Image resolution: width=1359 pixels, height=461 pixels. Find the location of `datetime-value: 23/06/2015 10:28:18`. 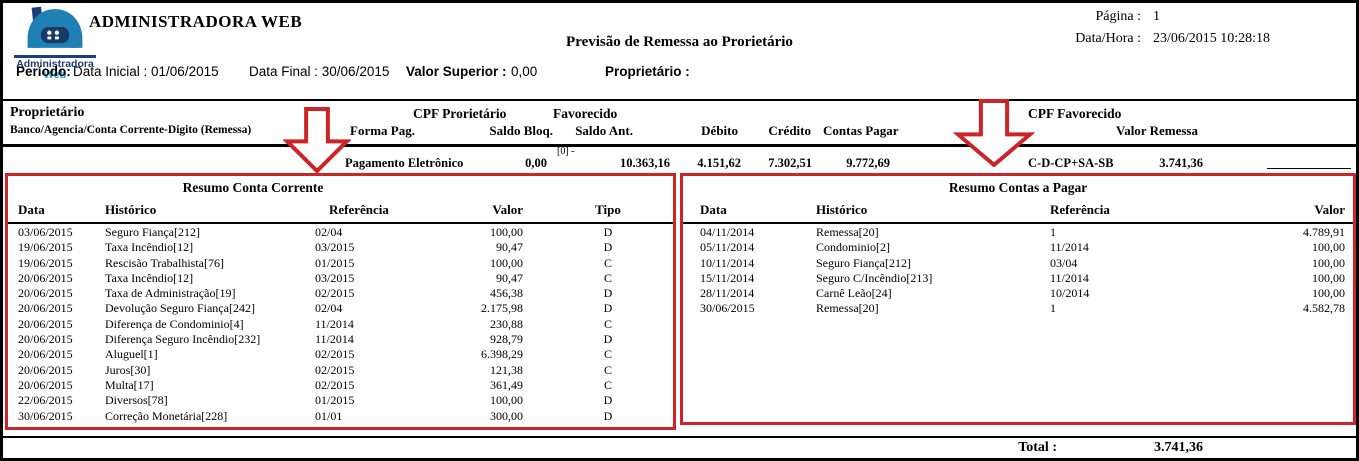

datetime-value: 23/06/2015 10:28:18 is located at coordinates (1212, 38).